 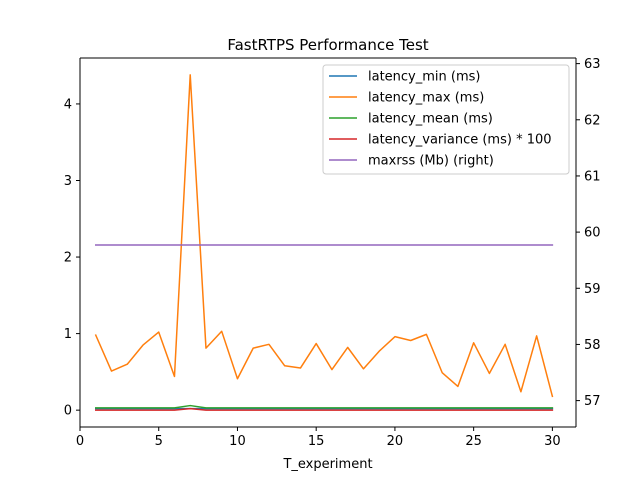 What do you see at coordinates (68, 411) in the screenshot?
I see `y-tick-label: 0` at bounding box center [68, 411].